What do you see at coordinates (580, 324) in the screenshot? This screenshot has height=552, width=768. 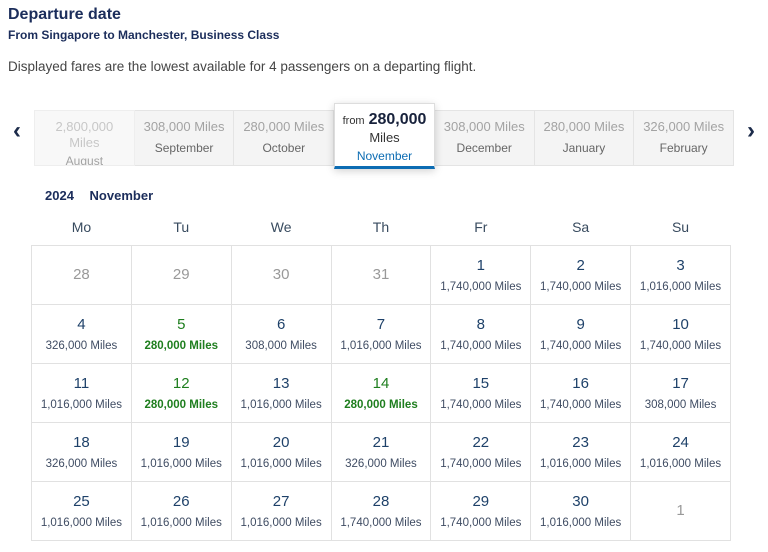 I see `day-number: 9` at bounding box center [580, 324].